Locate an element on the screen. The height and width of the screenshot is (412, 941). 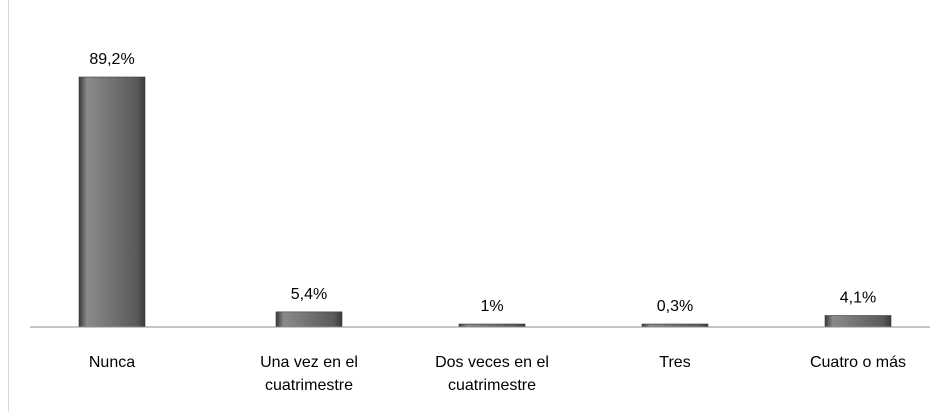
chart-frame-line is located at coordinates (8, 206).